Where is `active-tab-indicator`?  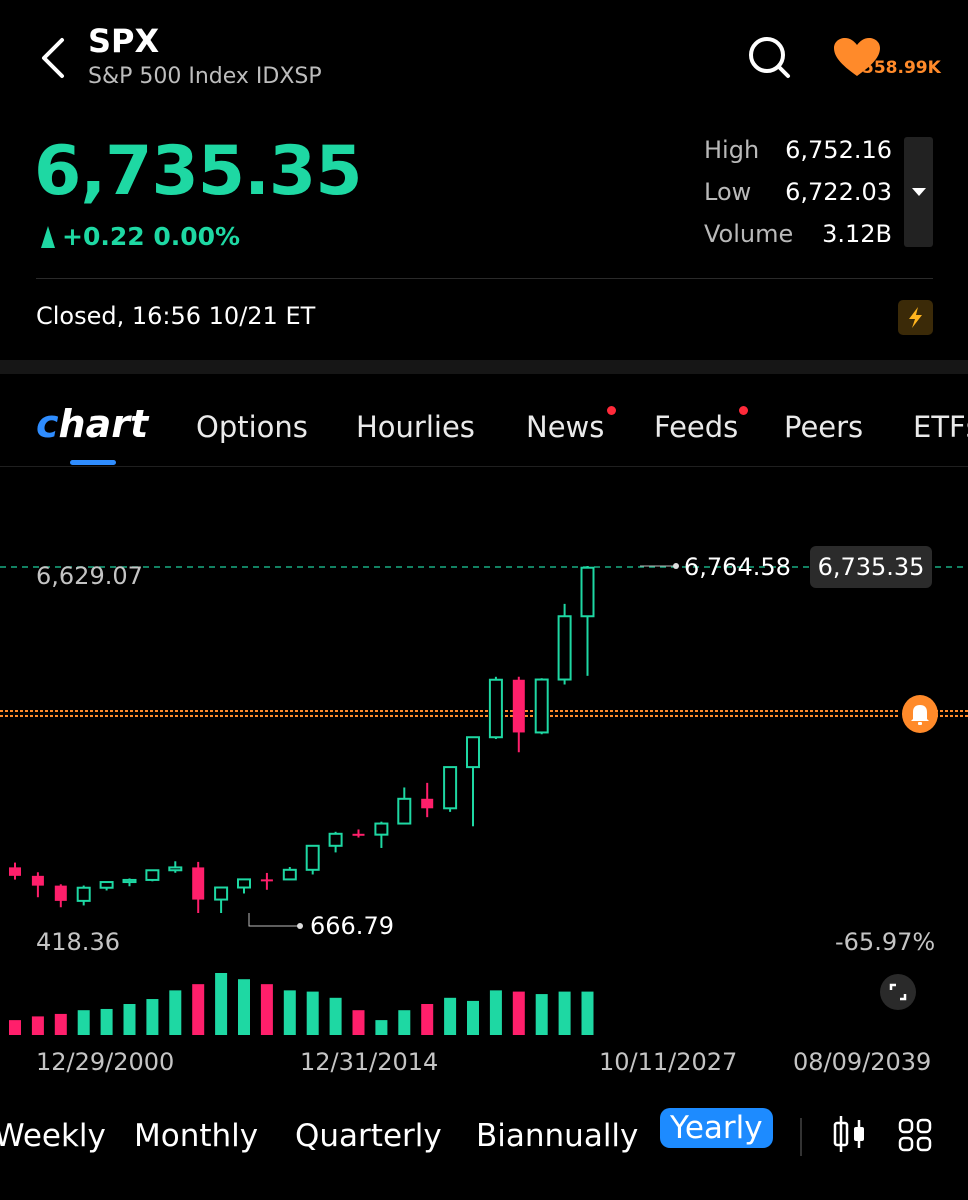
active-tab-indicator is located at coordinates (93, 462).